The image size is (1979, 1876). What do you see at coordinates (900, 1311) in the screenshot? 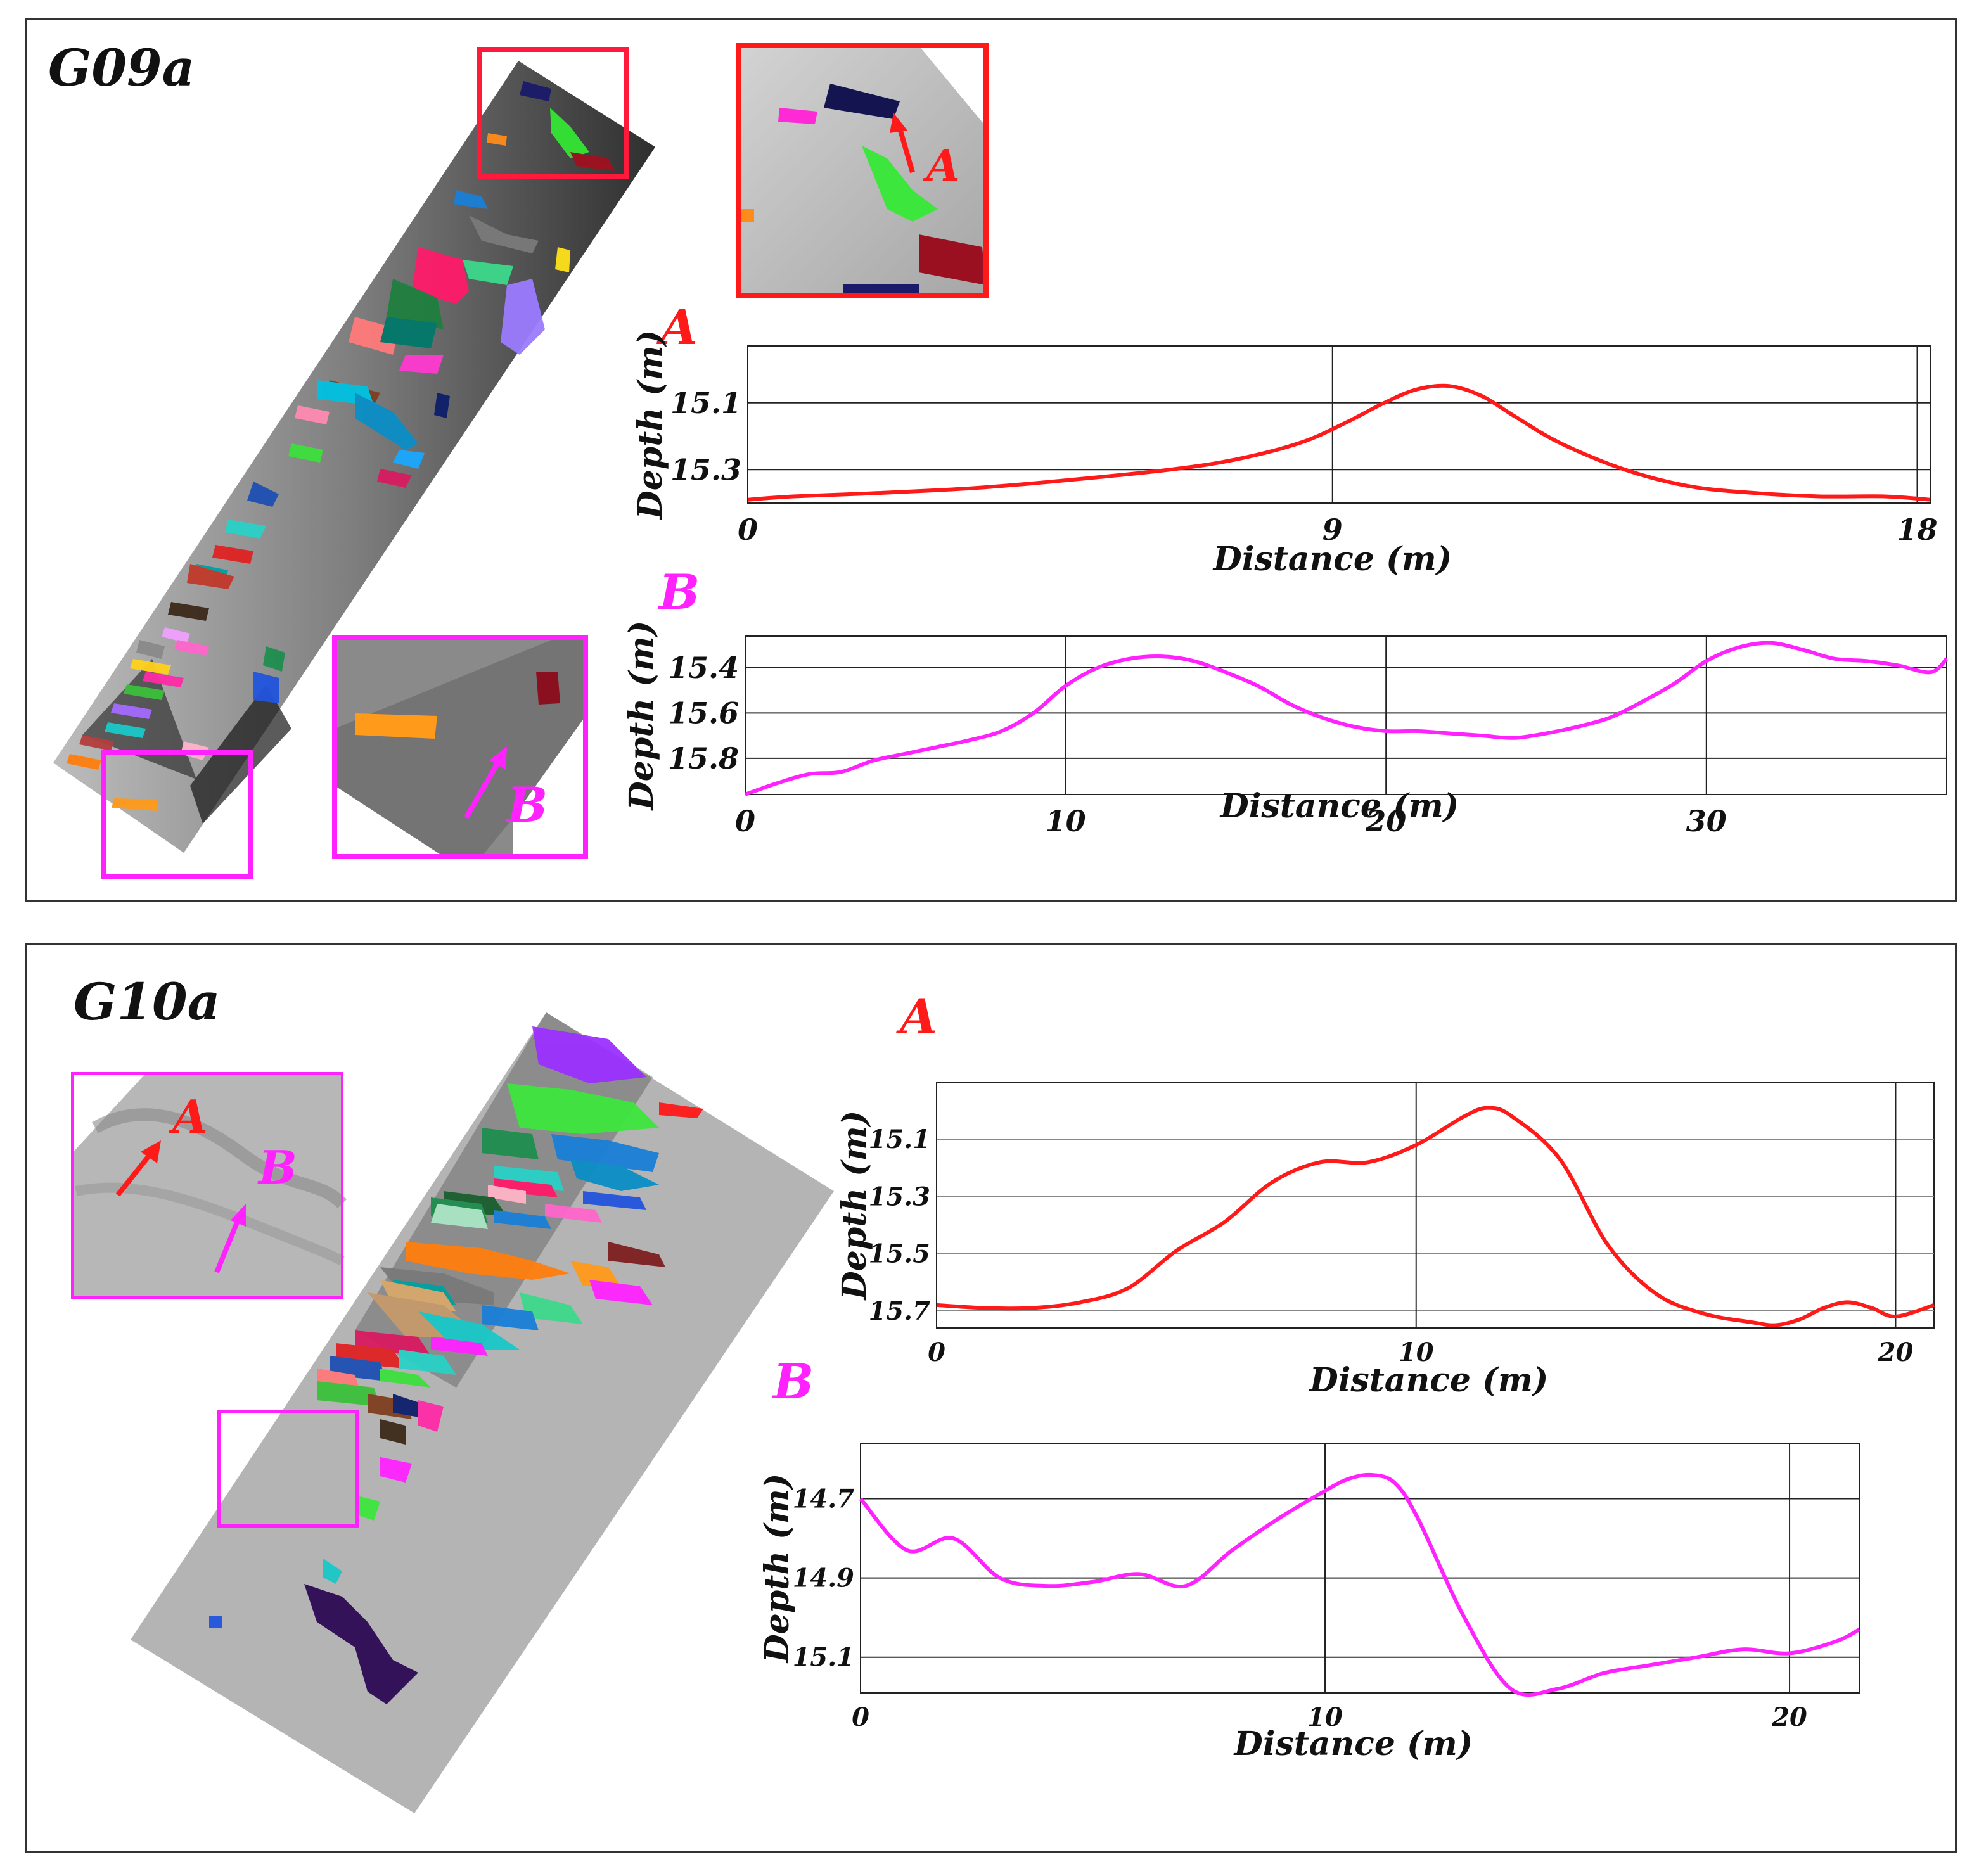
I see `y-tick-label: 15.7` at bounding box center [900, 1311].